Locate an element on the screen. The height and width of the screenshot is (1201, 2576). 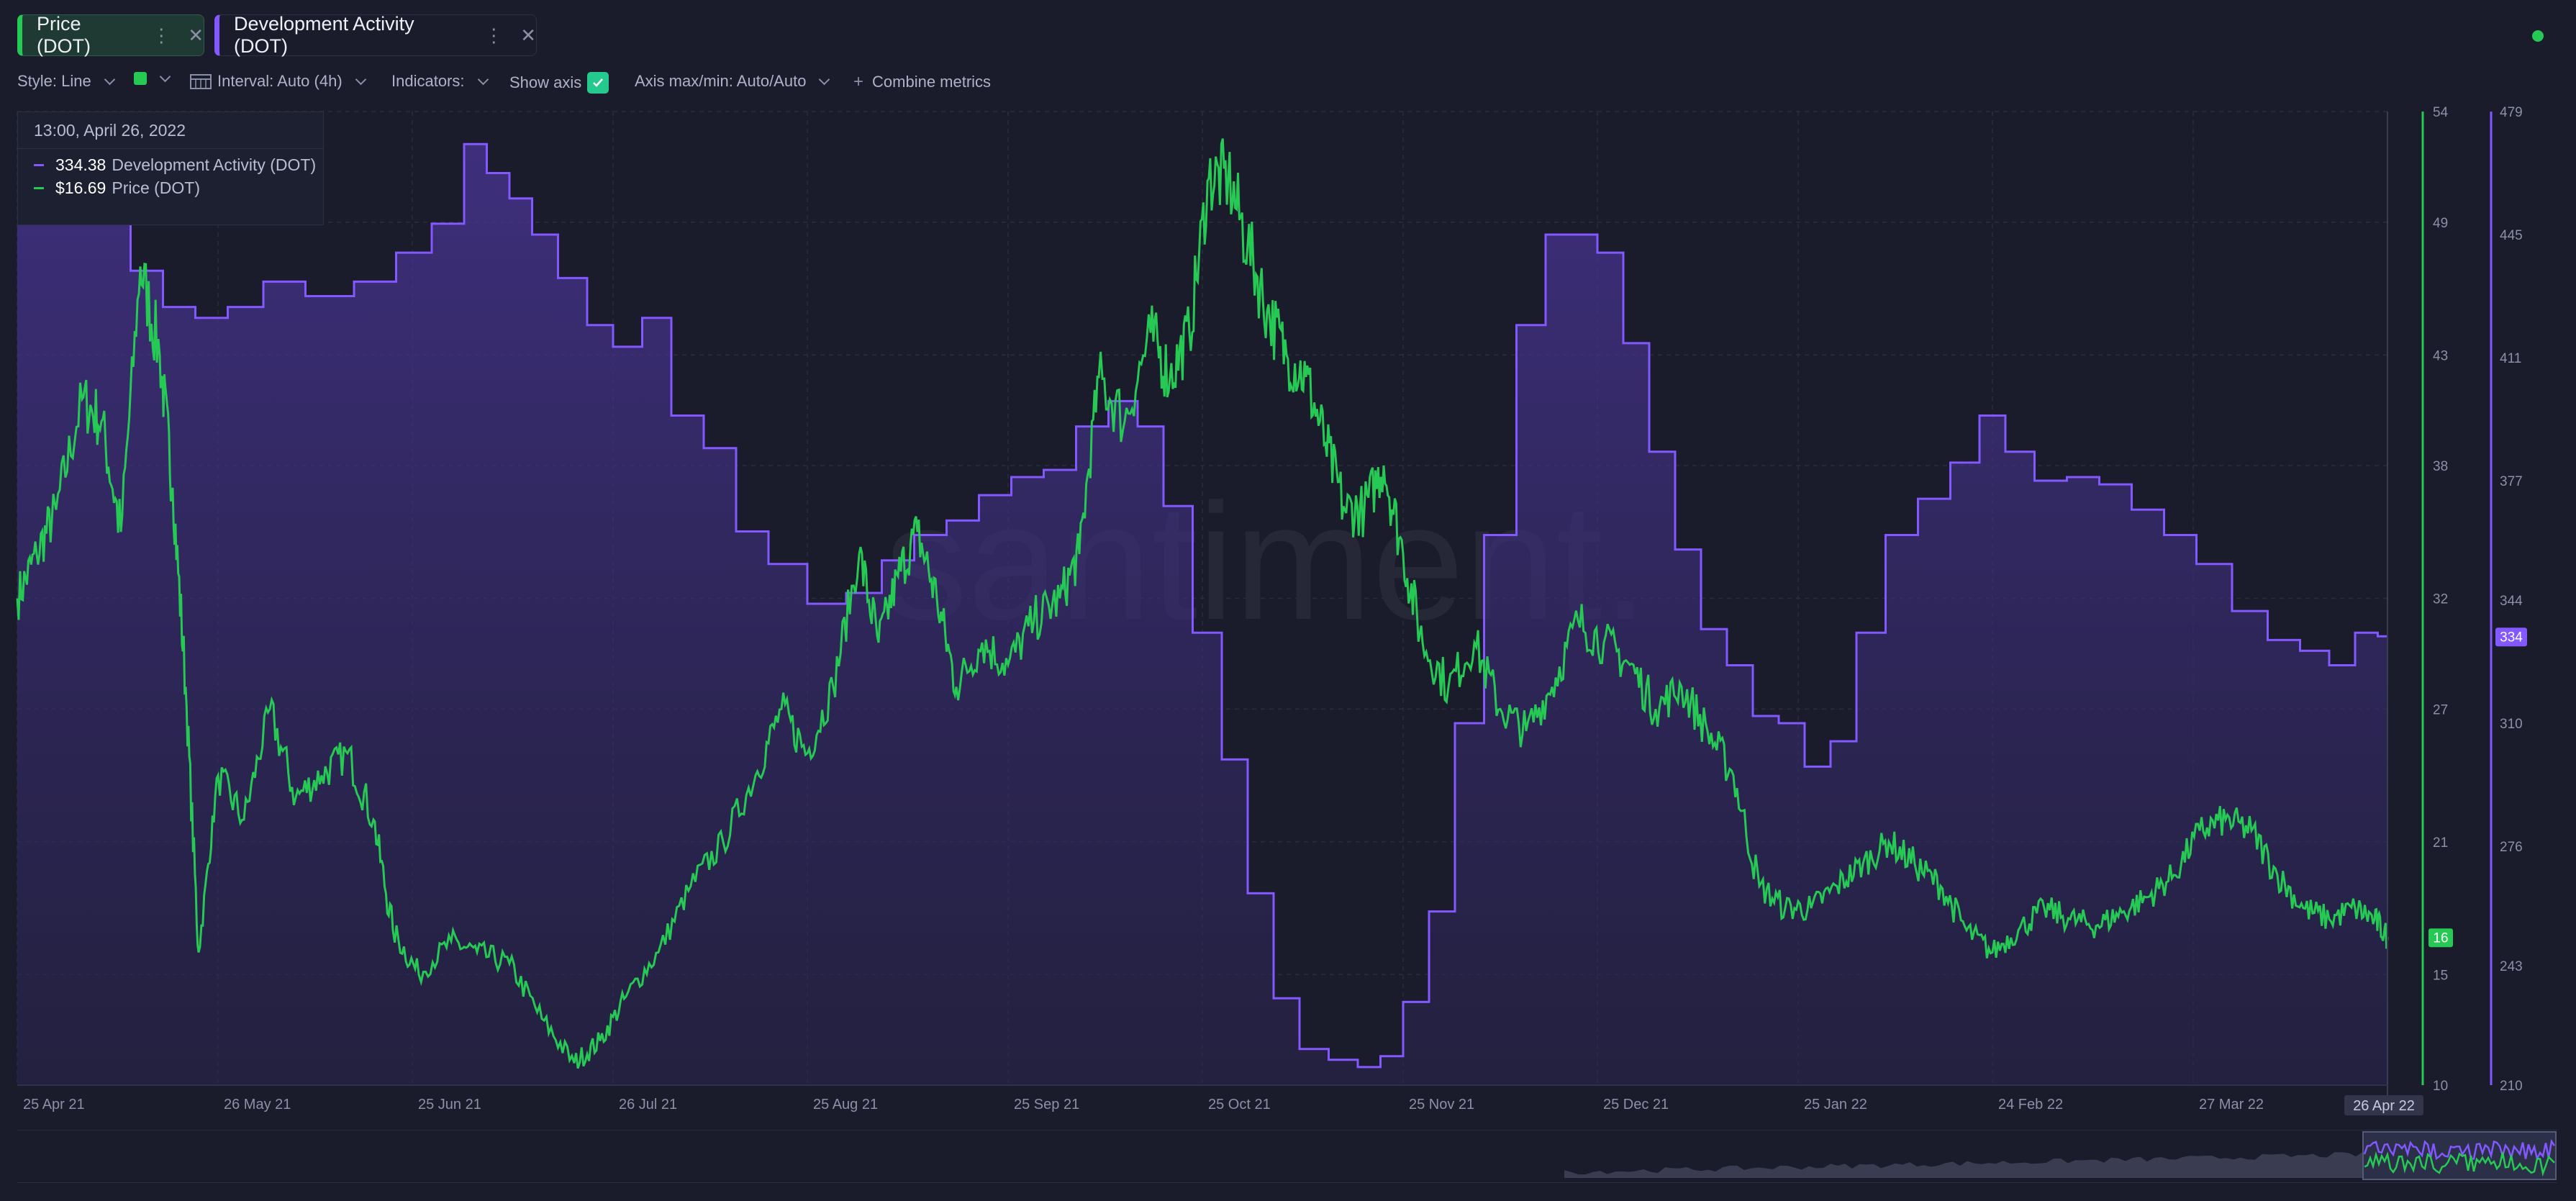
navigator-dev-line is located at coordinates (2459, 1150).